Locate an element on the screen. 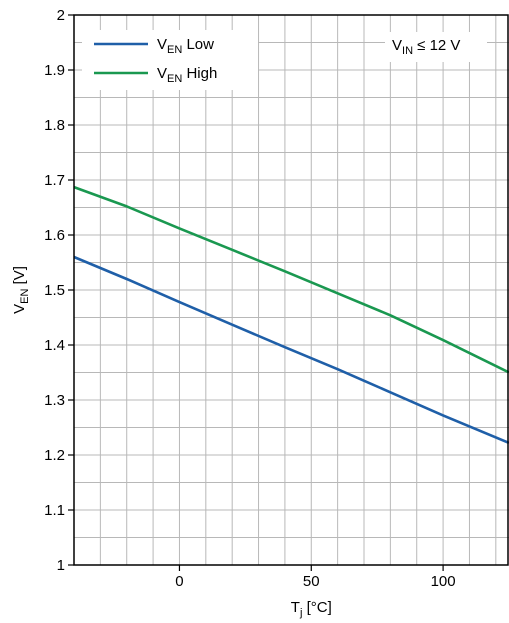  vin-annotation: VIN ≤ 12 V is located at coordinates (436, 47).